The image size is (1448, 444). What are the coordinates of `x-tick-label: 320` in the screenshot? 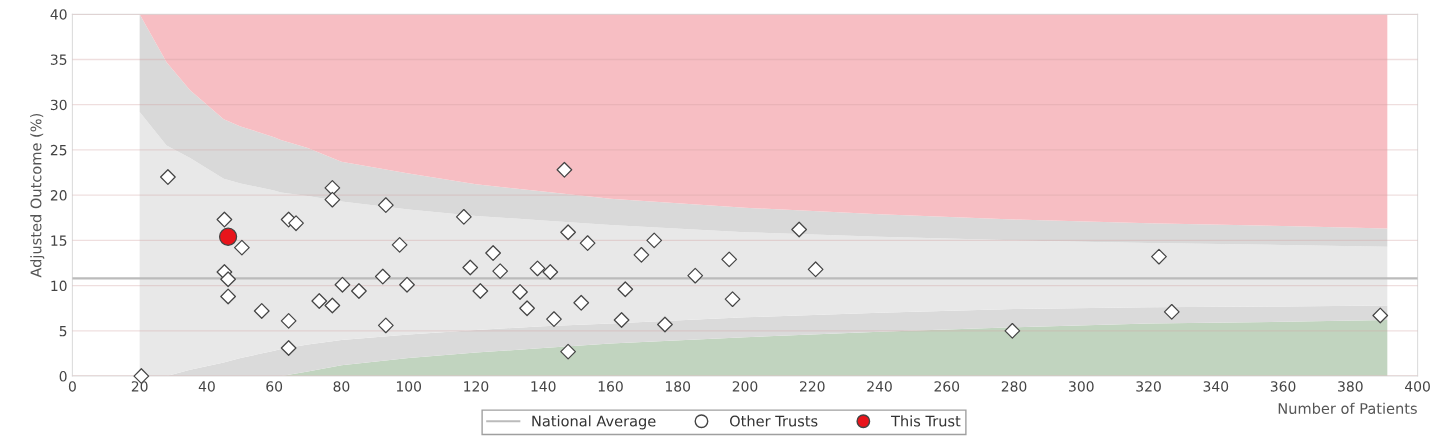 It's located at (1148, 386).